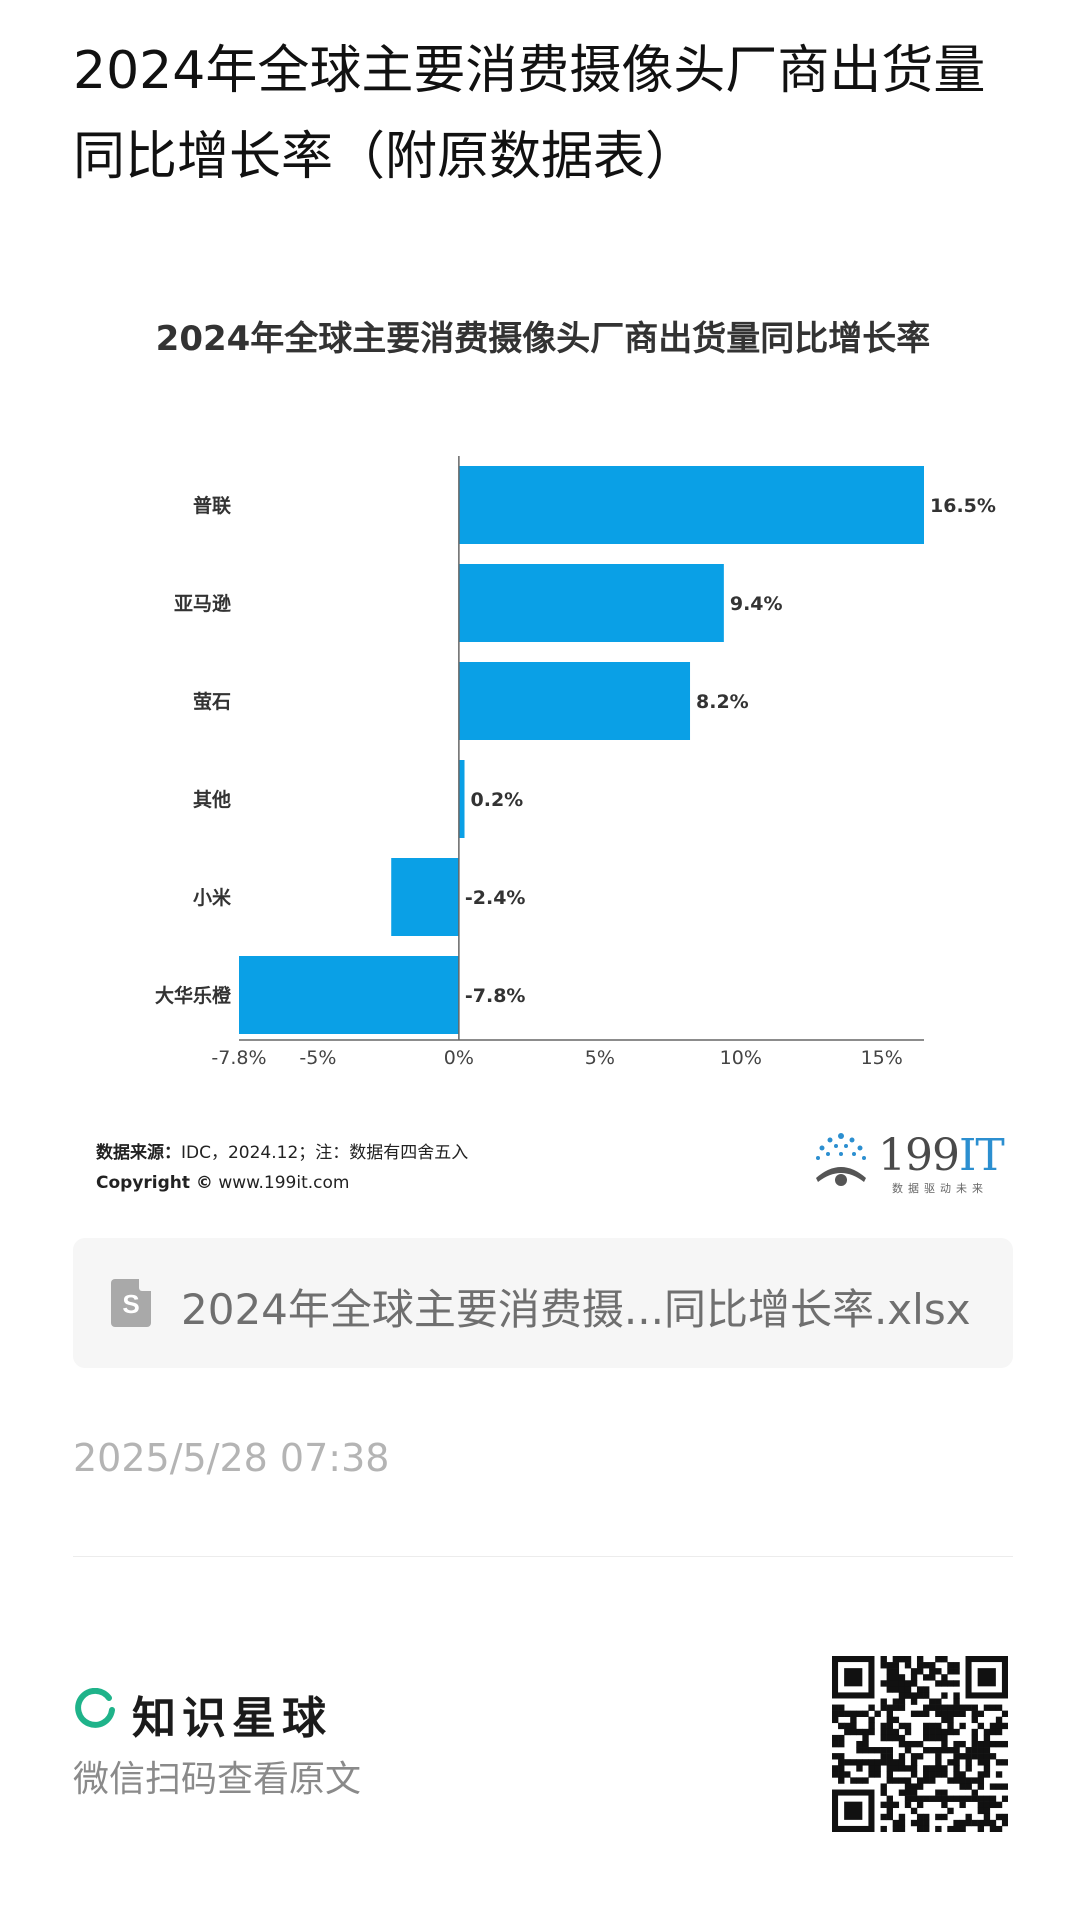 This screenshot has width=1080, height=1915. Describe the element at coordinates (963, 506) in the screenshot. I see `data-label: 16.5%` at that location.